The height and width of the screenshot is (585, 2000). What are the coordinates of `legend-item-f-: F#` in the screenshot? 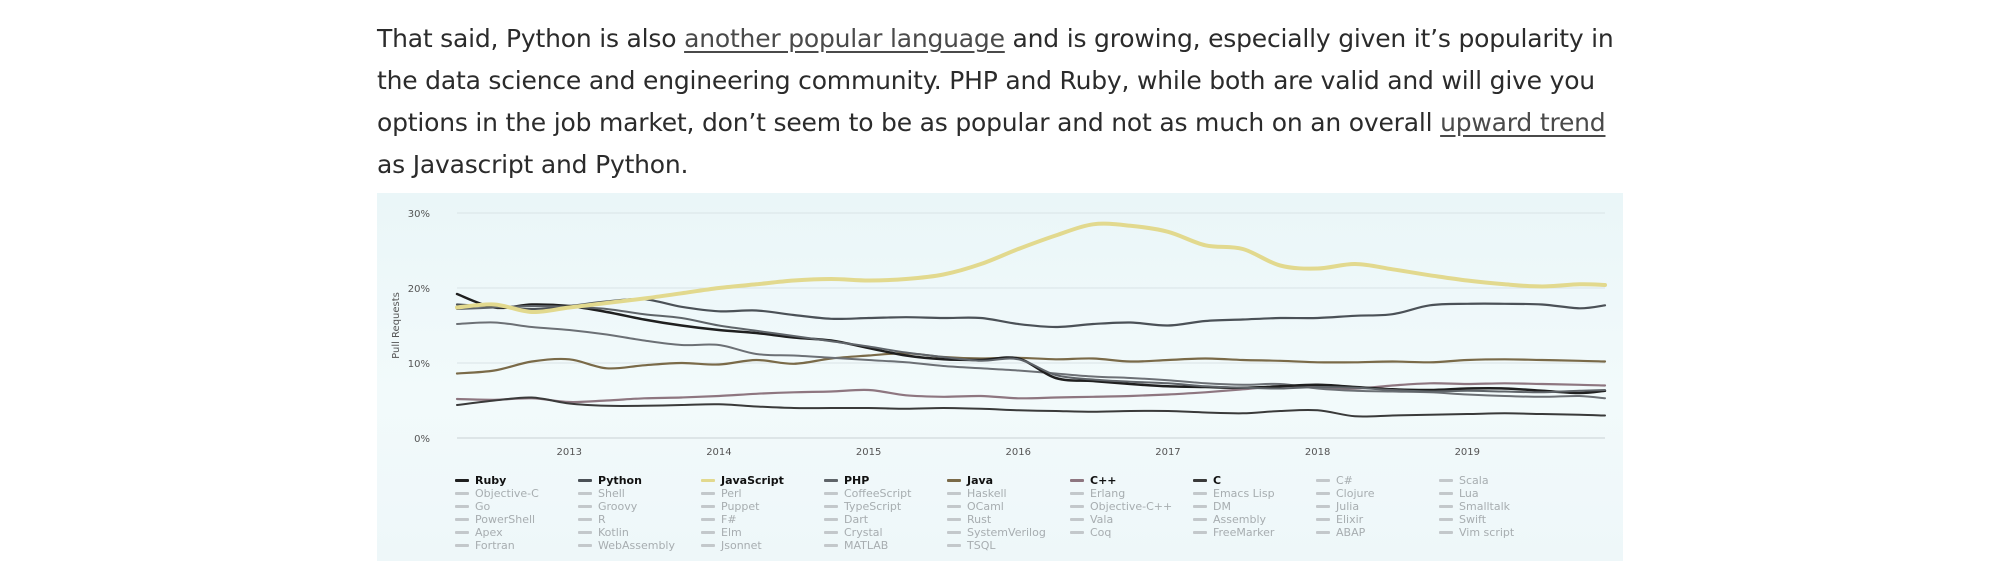 It's located at (762, 519).